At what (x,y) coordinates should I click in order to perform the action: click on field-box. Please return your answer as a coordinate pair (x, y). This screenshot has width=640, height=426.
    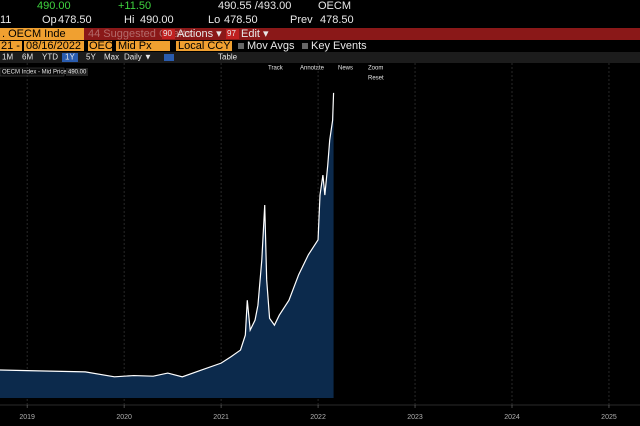
    Looking at the image, I should click on (143, 46).